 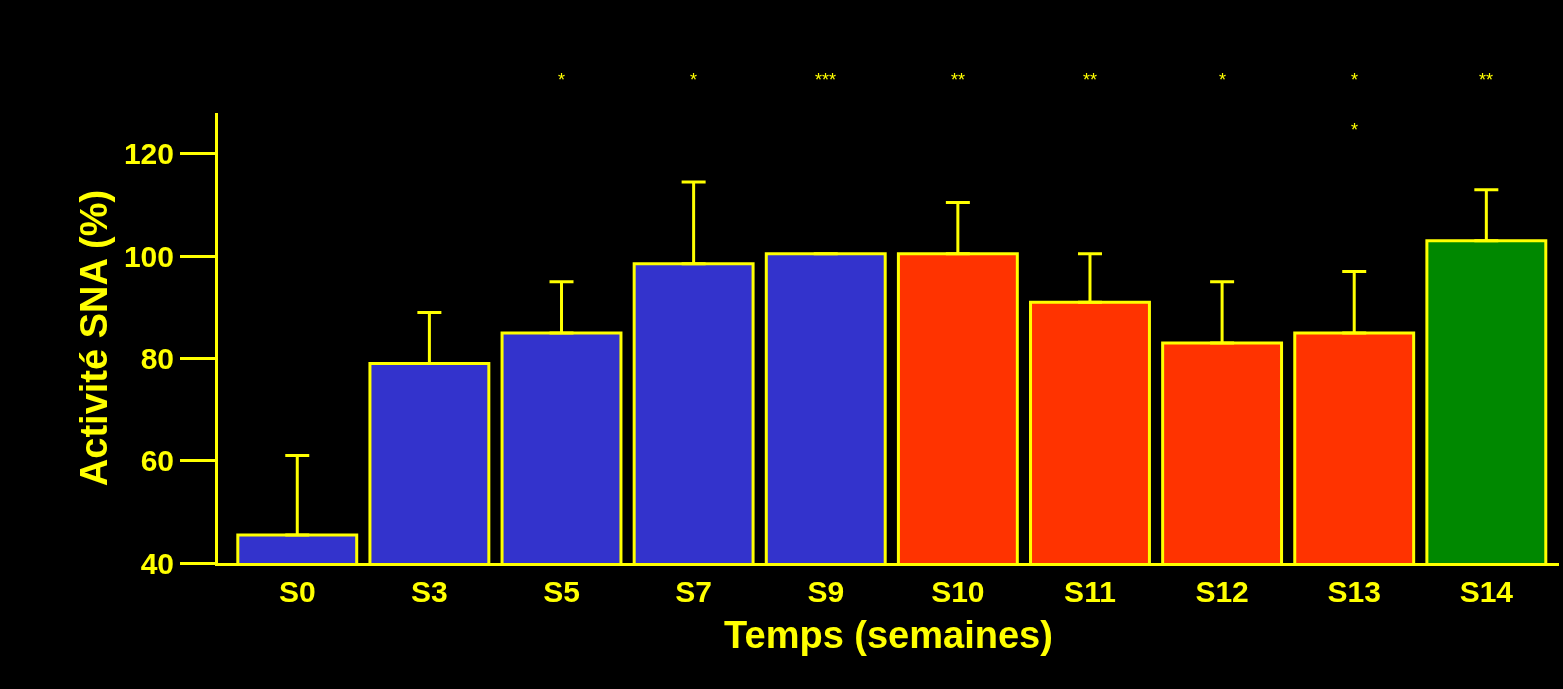 What do you see at coordinates (1354, 591) in the screenshot?
I see `x-tick-label: S13` at bounding box center [1354, 591].